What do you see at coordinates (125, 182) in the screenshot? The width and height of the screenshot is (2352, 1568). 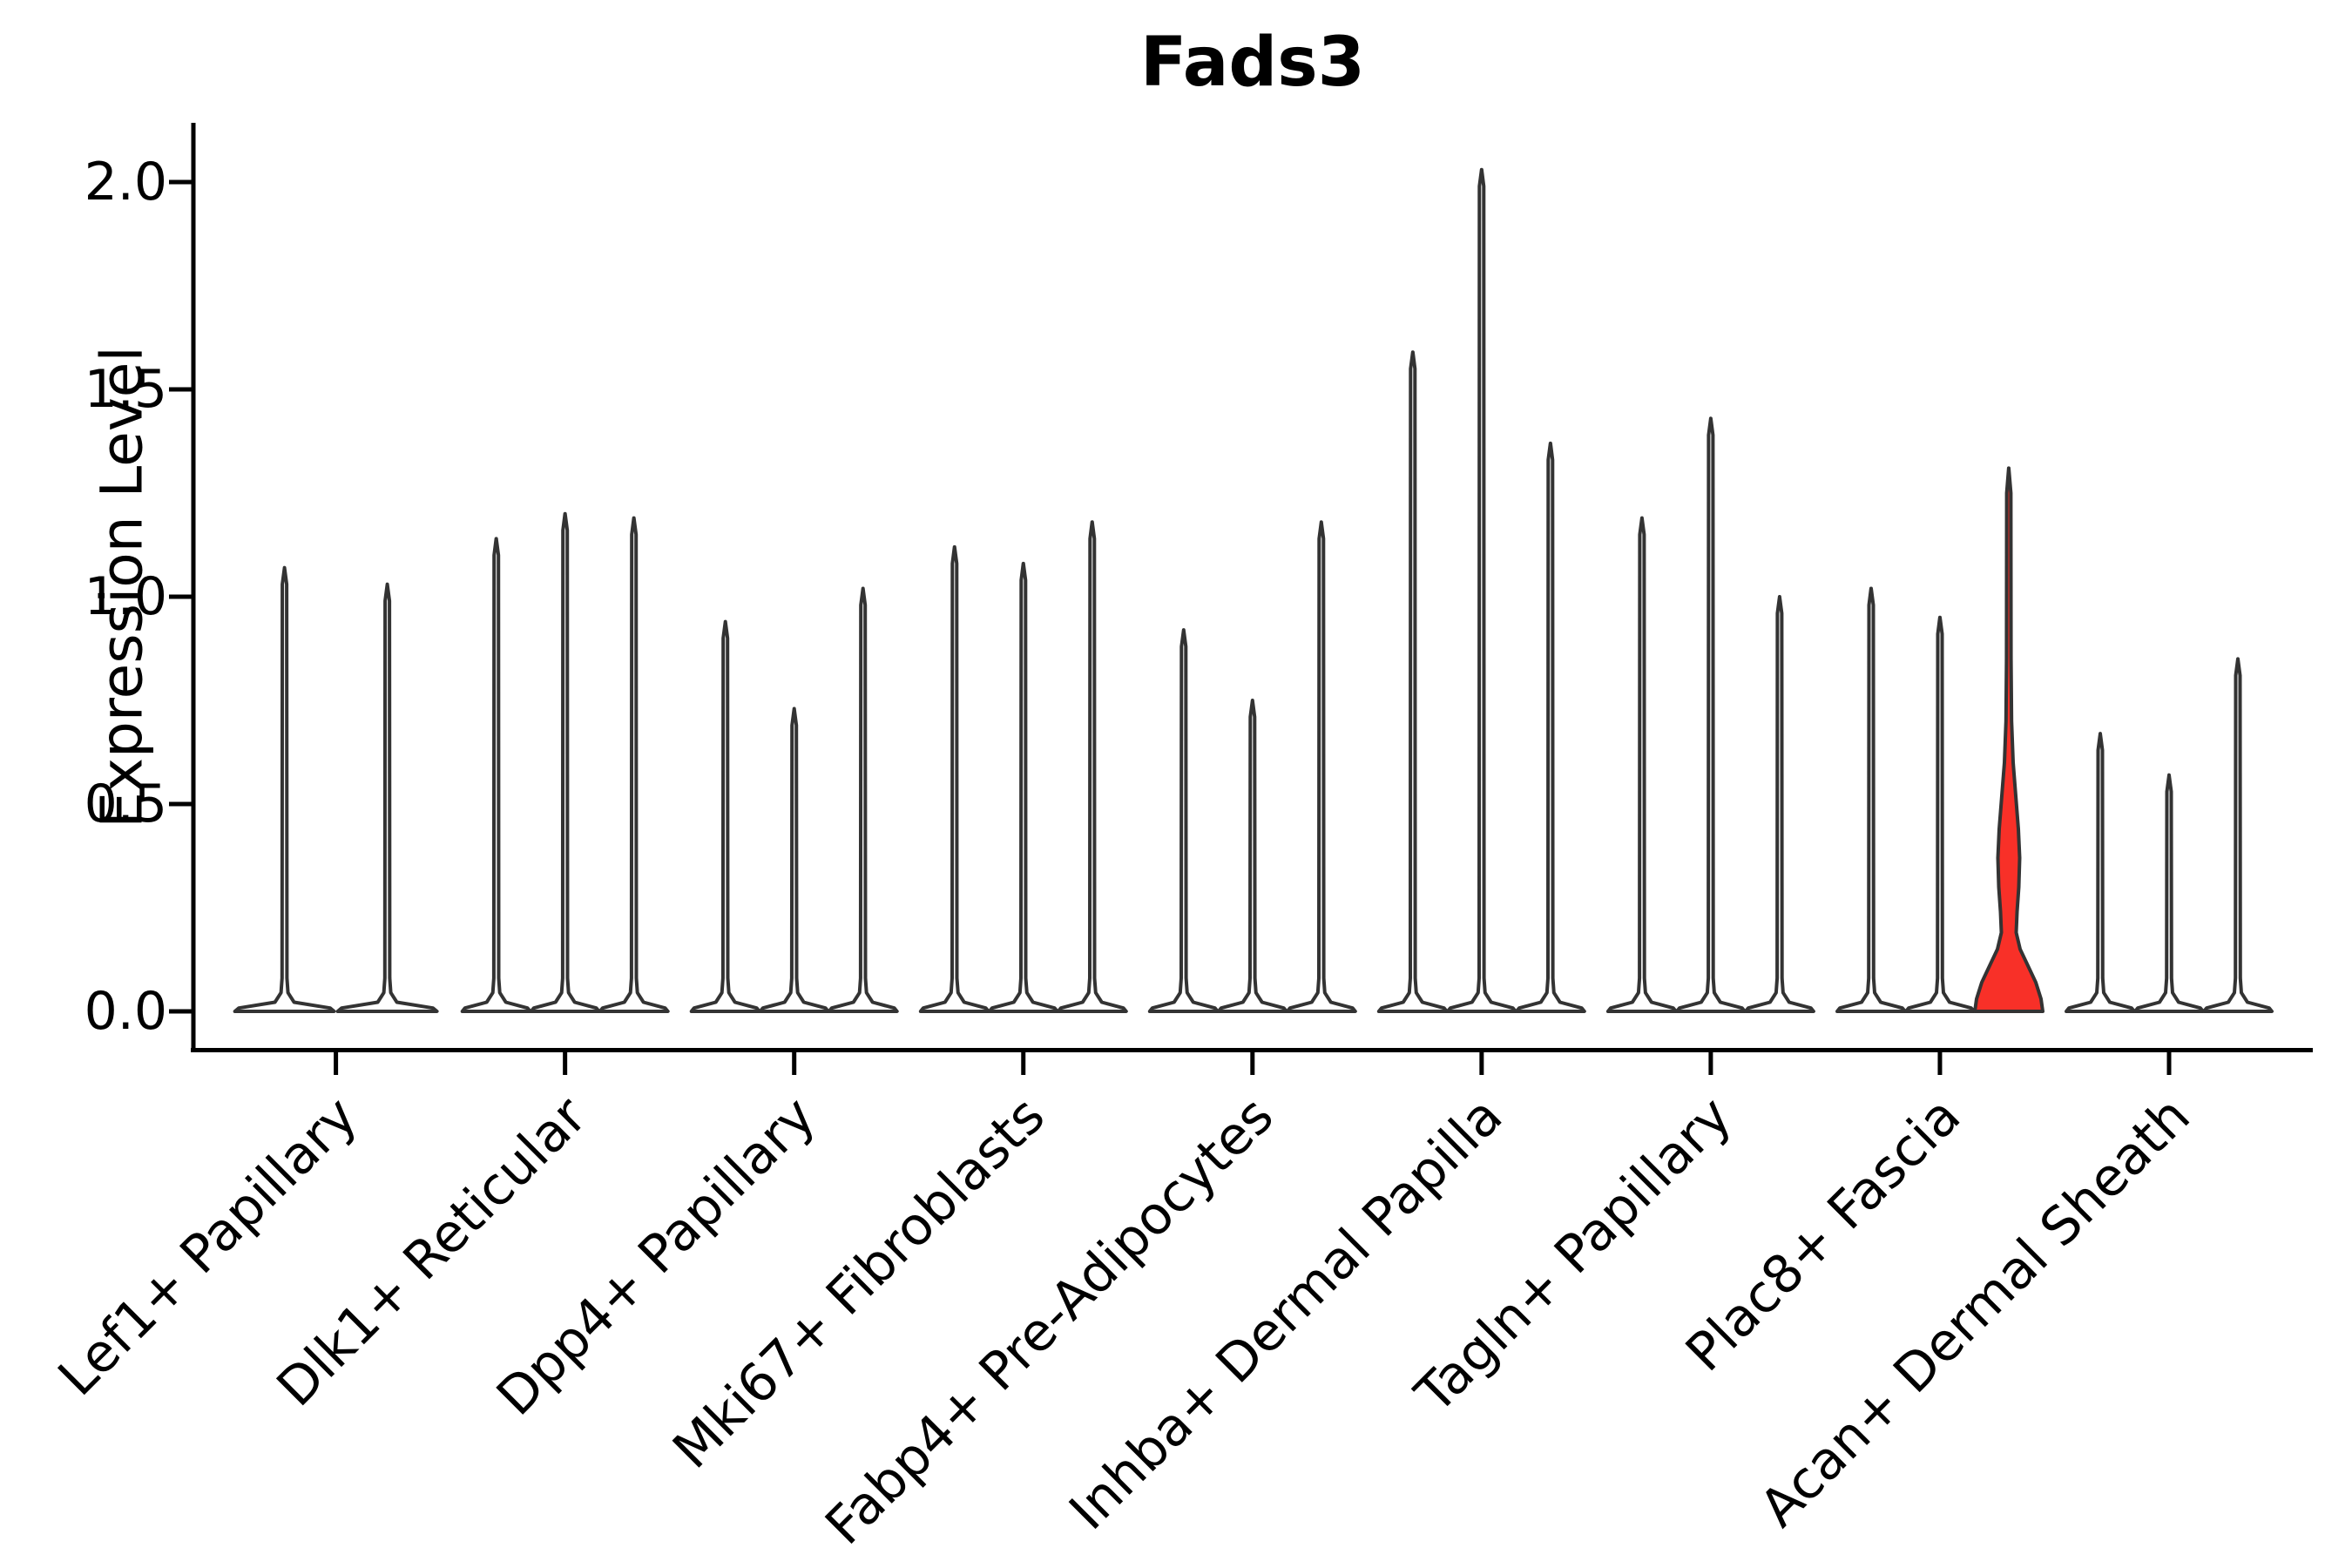 I see `y-tick-label-2.0: 2.0` at bounding box center [125, 182].